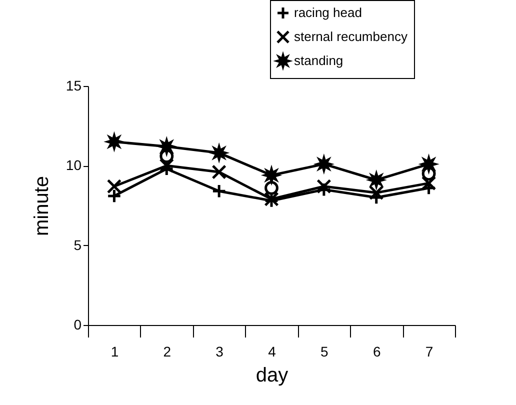 The image size is (516, 405). I want to click on legend-label: standing, so click(319, 60).